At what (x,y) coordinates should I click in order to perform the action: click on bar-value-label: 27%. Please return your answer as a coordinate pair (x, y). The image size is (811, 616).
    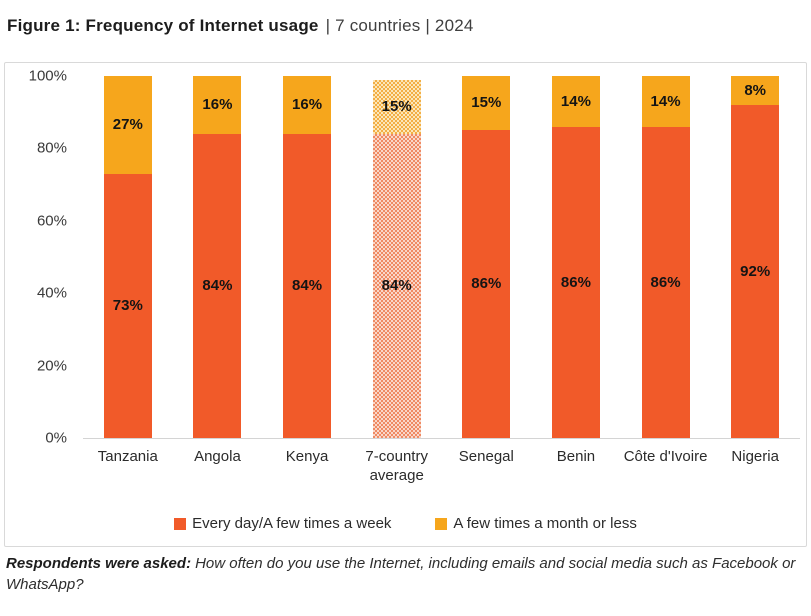
    Looking at the image, I should click on (127, 125).